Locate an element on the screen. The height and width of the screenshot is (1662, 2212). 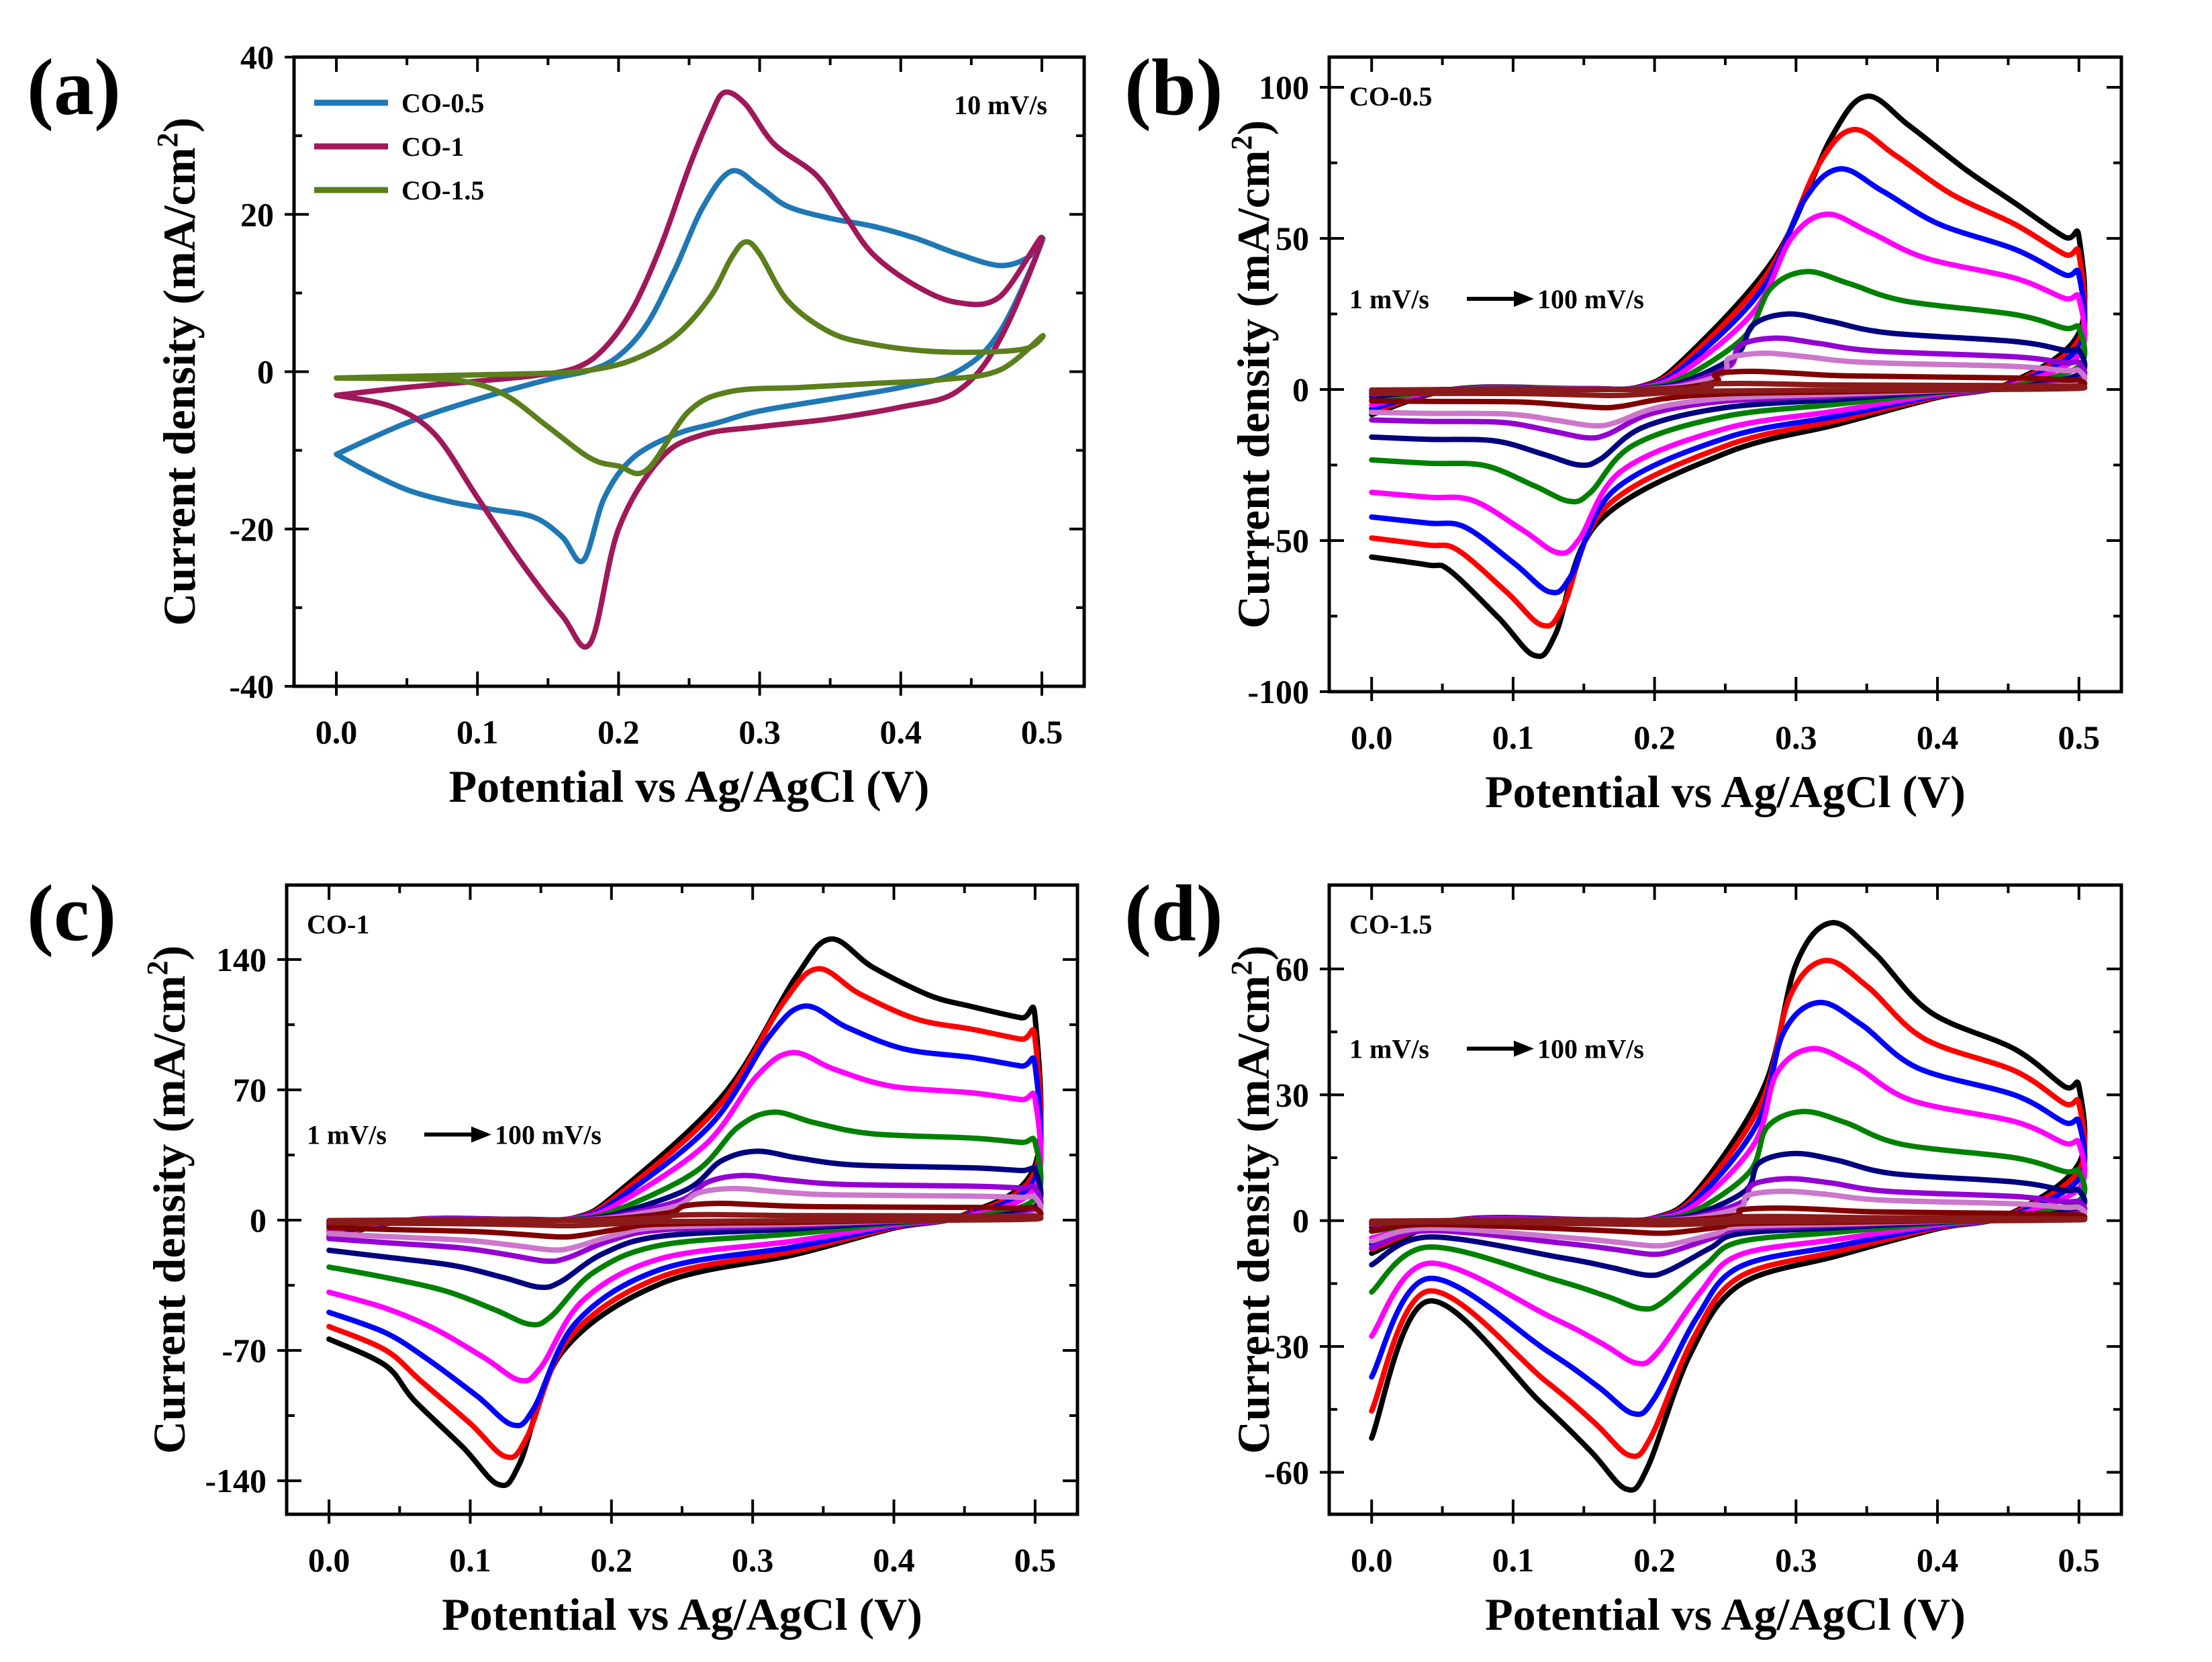
y-tick-label: 70 is located at coordinates (250, 1090).